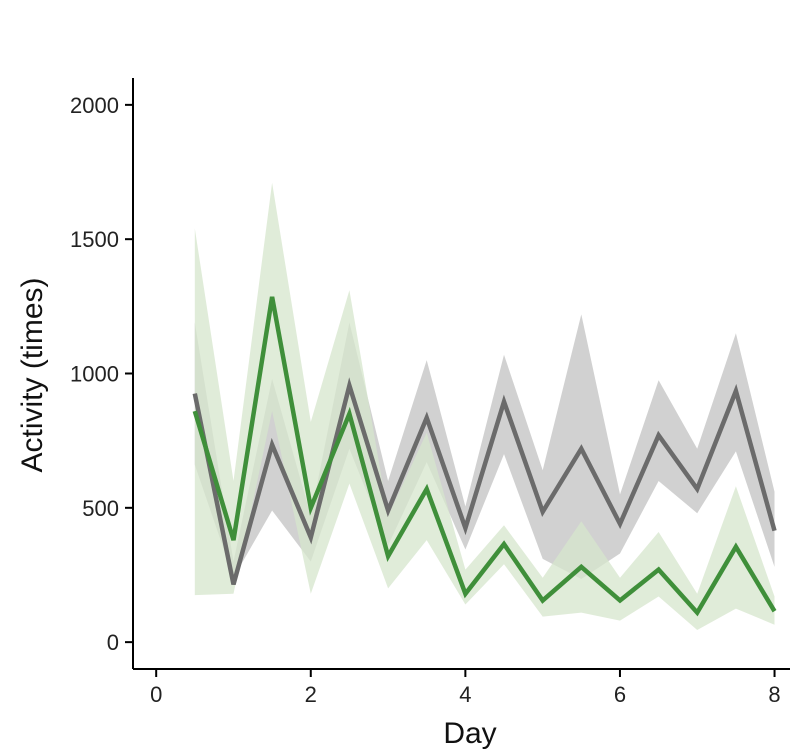  Describe the element at coordinates (113, 642) in the screenshot. I see `y-tick-label: 0` at that location.